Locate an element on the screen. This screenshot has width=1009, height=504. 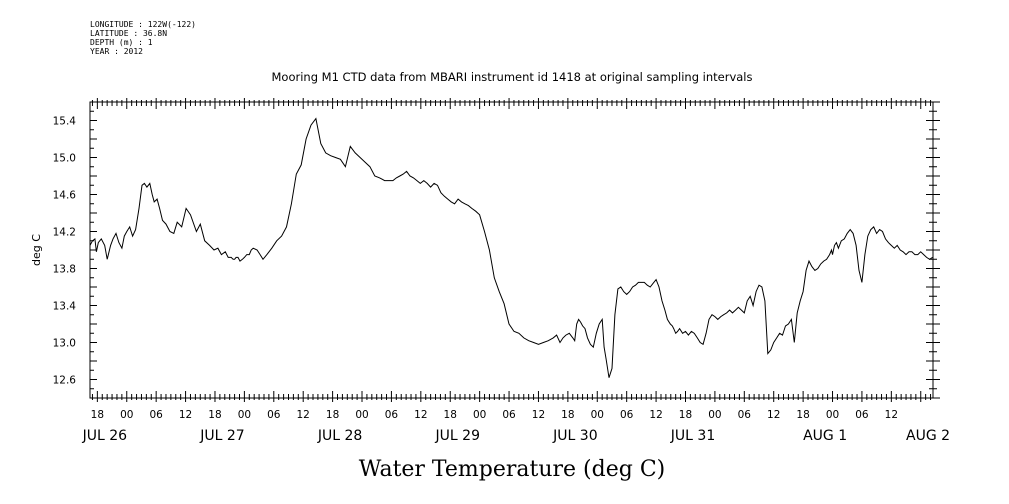
y-tick-label: 12.6 is located at coordinates (65, 381).